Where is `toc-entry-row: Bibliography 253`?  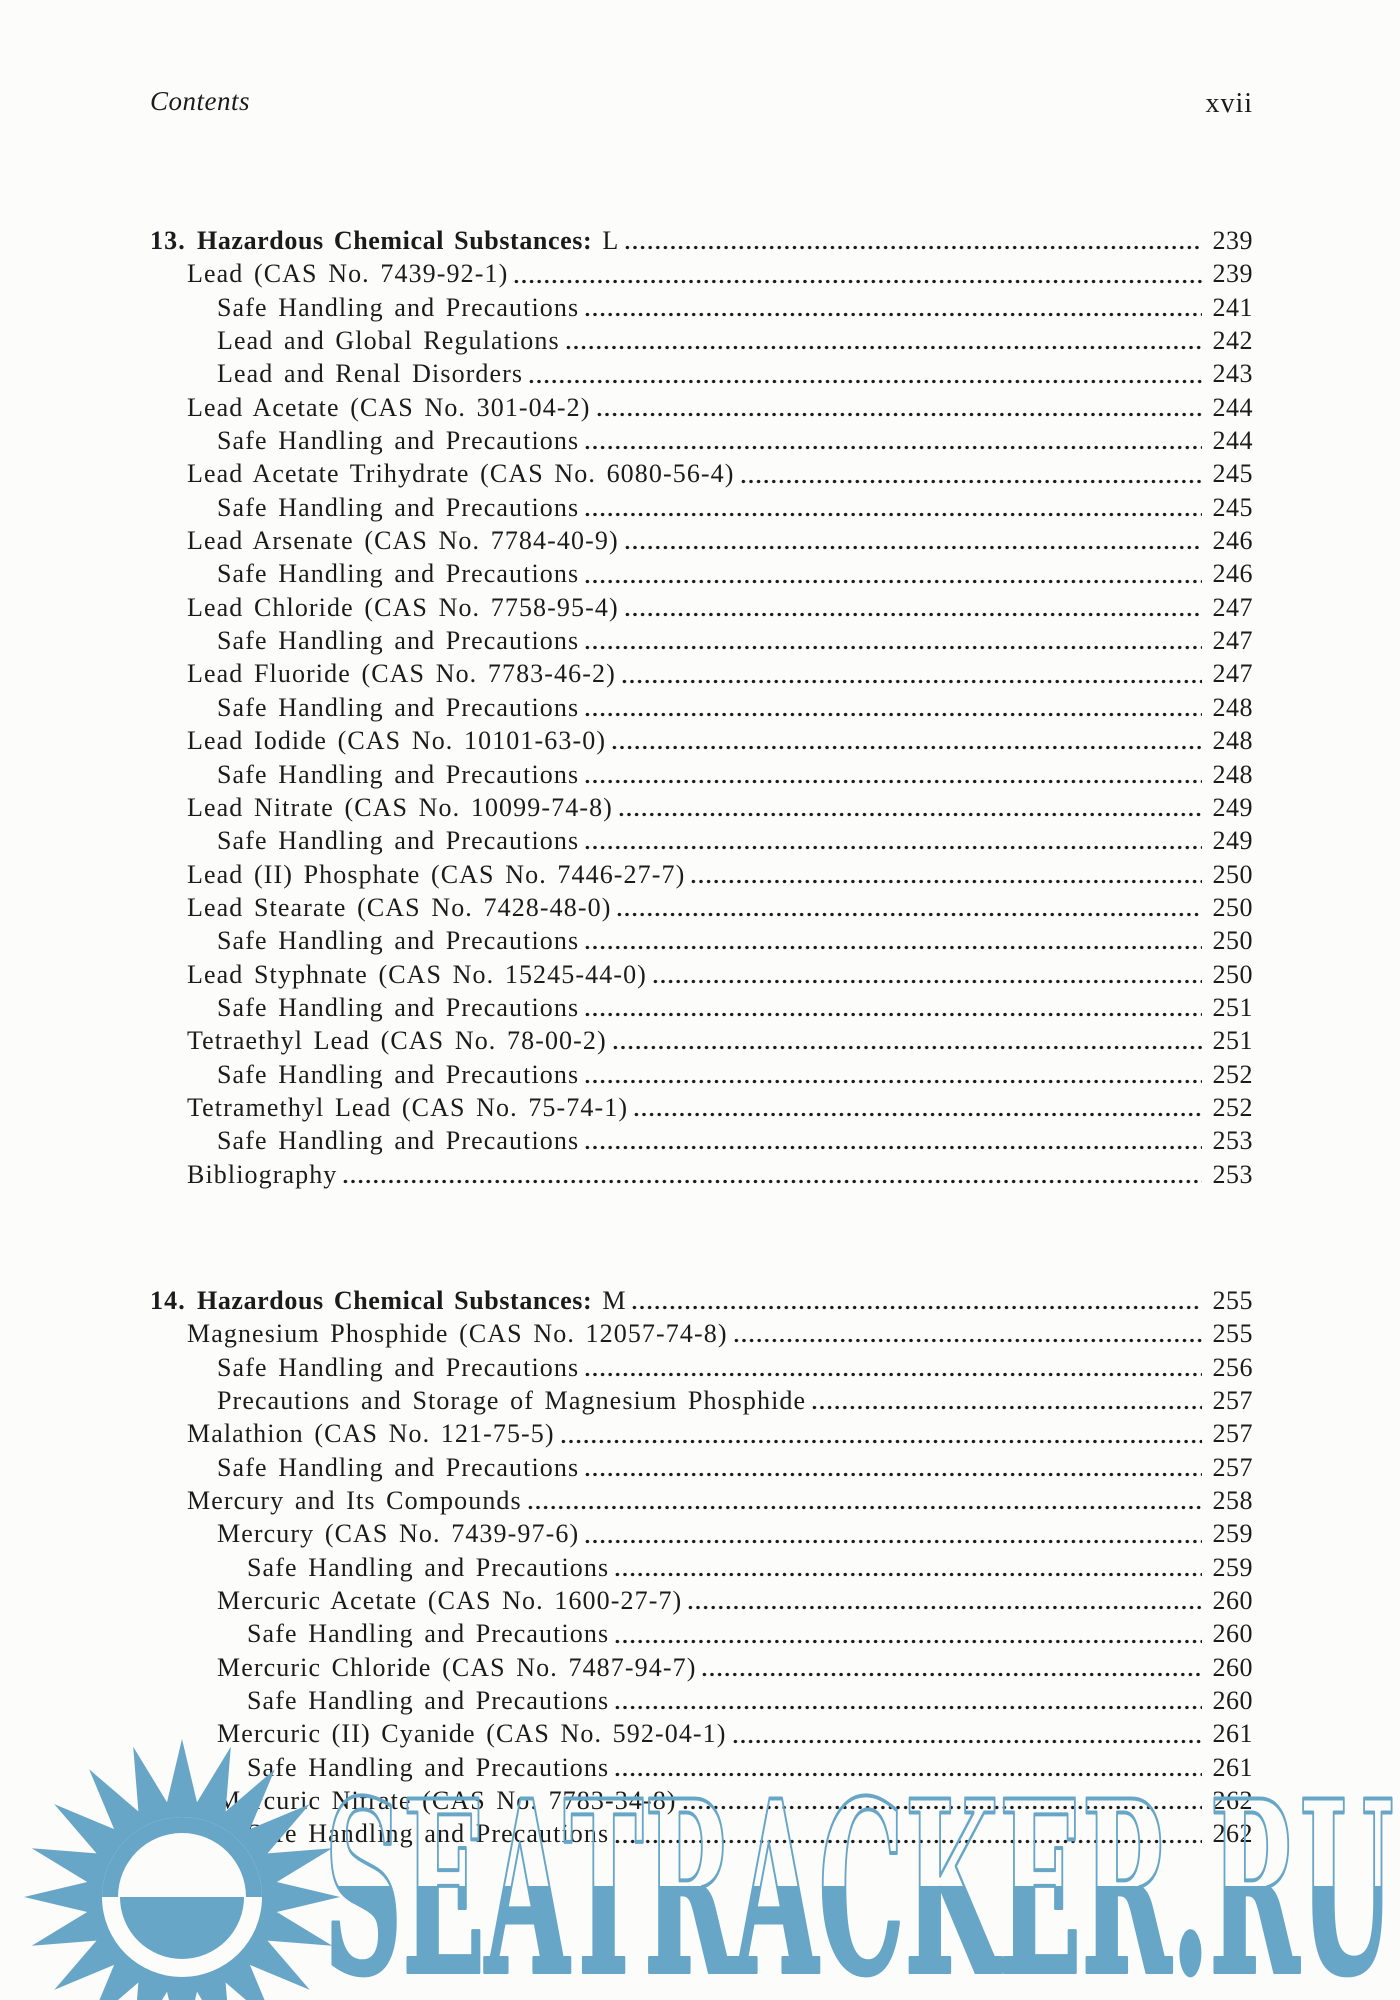
toc-entry-row: Bibliography 253 is located at coordinates (701, 1174).